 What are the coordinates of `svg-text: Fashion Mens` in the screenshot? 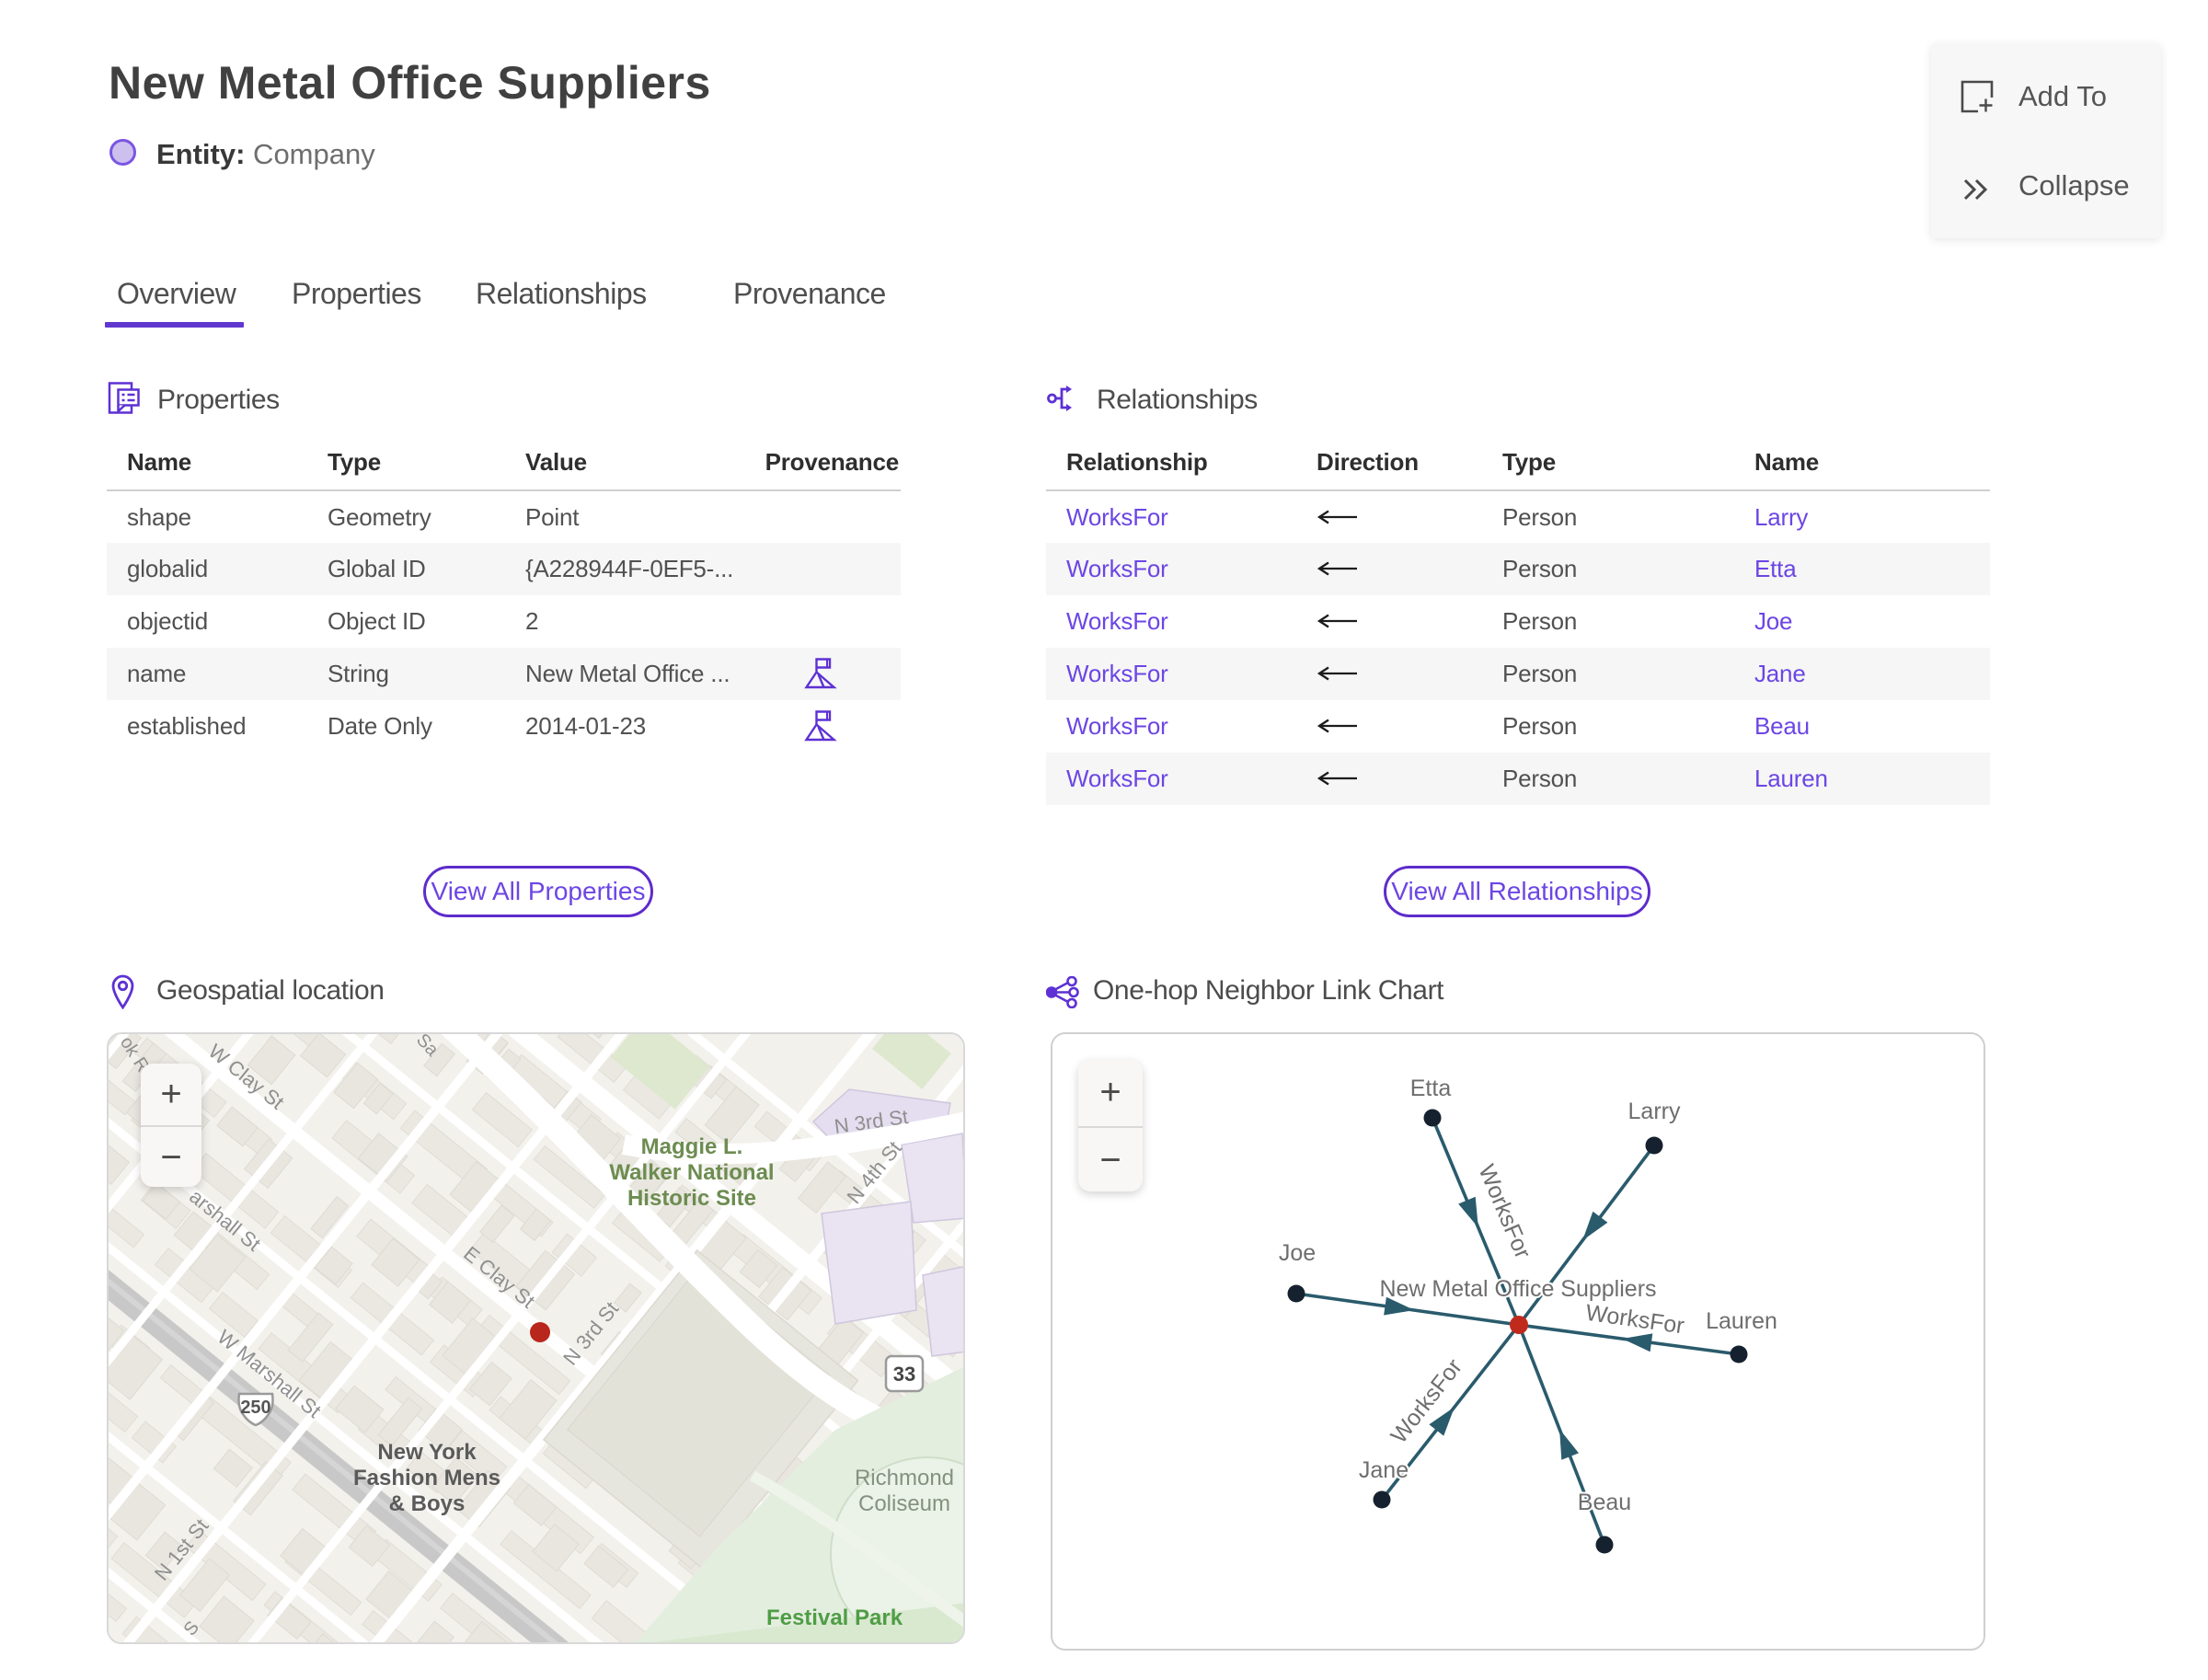 It's located at (426, 1478).